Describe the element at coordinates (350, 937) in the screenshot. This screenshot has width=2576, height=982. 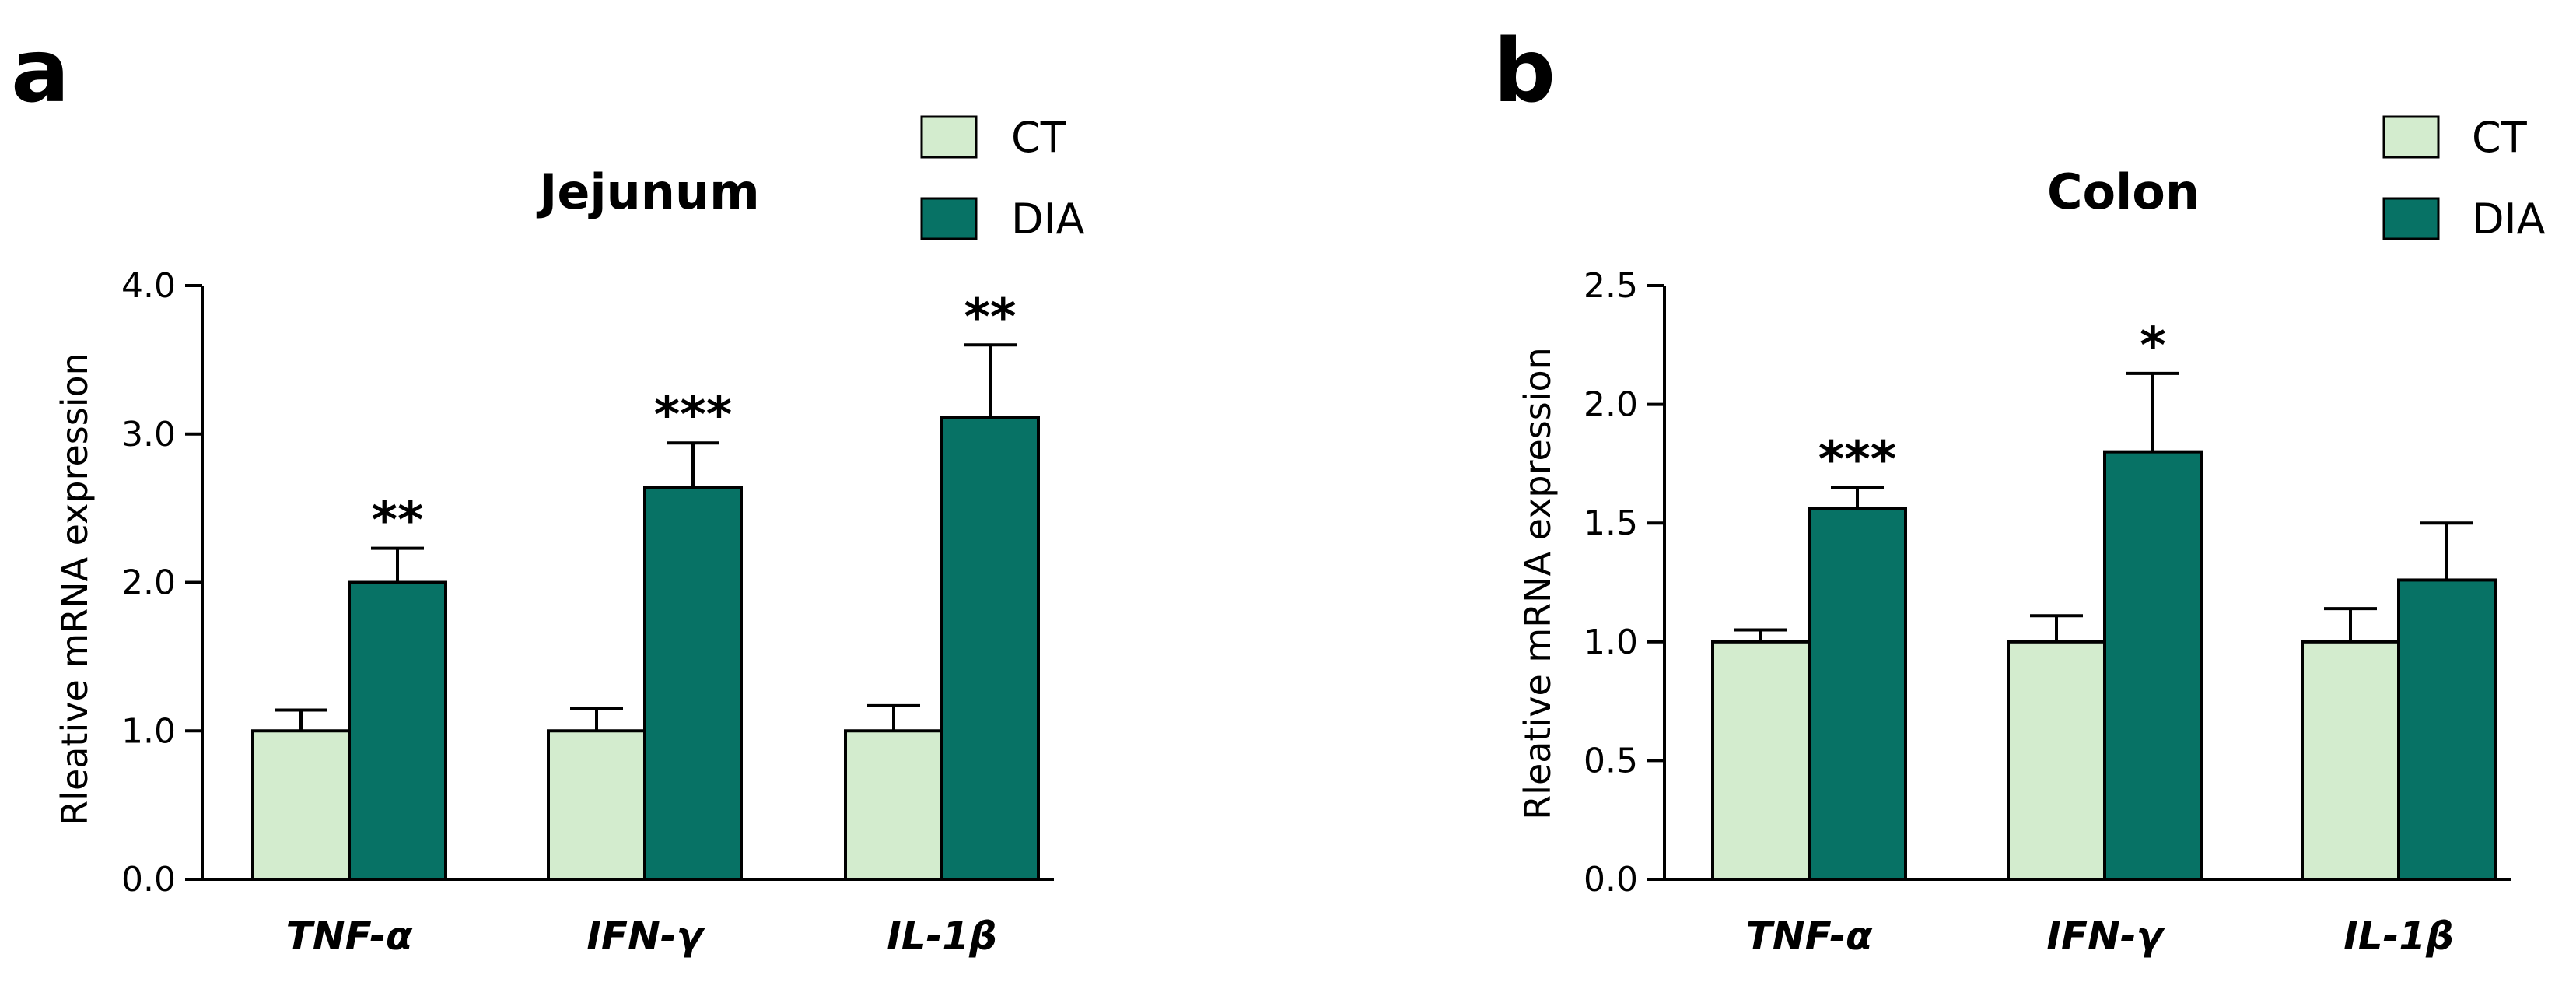
I see `panel-a-category-label: TNF-α` at that location.